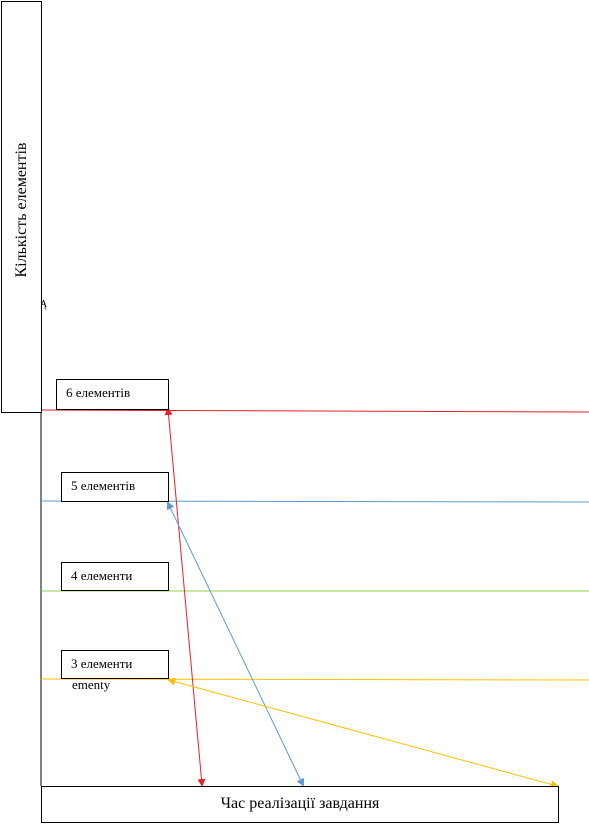  Describe the element at coordinates (115, 576) in the screenshot. I see `level-label-4: 4 елементи` at that location.